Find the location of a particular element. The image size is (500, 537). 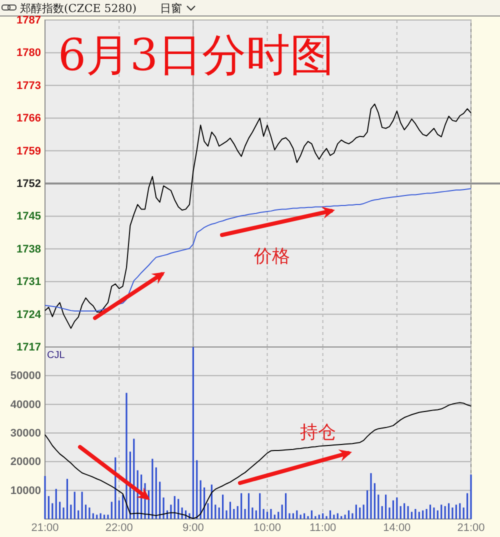

annotation: 价格 is located at coordinates (271, 256).